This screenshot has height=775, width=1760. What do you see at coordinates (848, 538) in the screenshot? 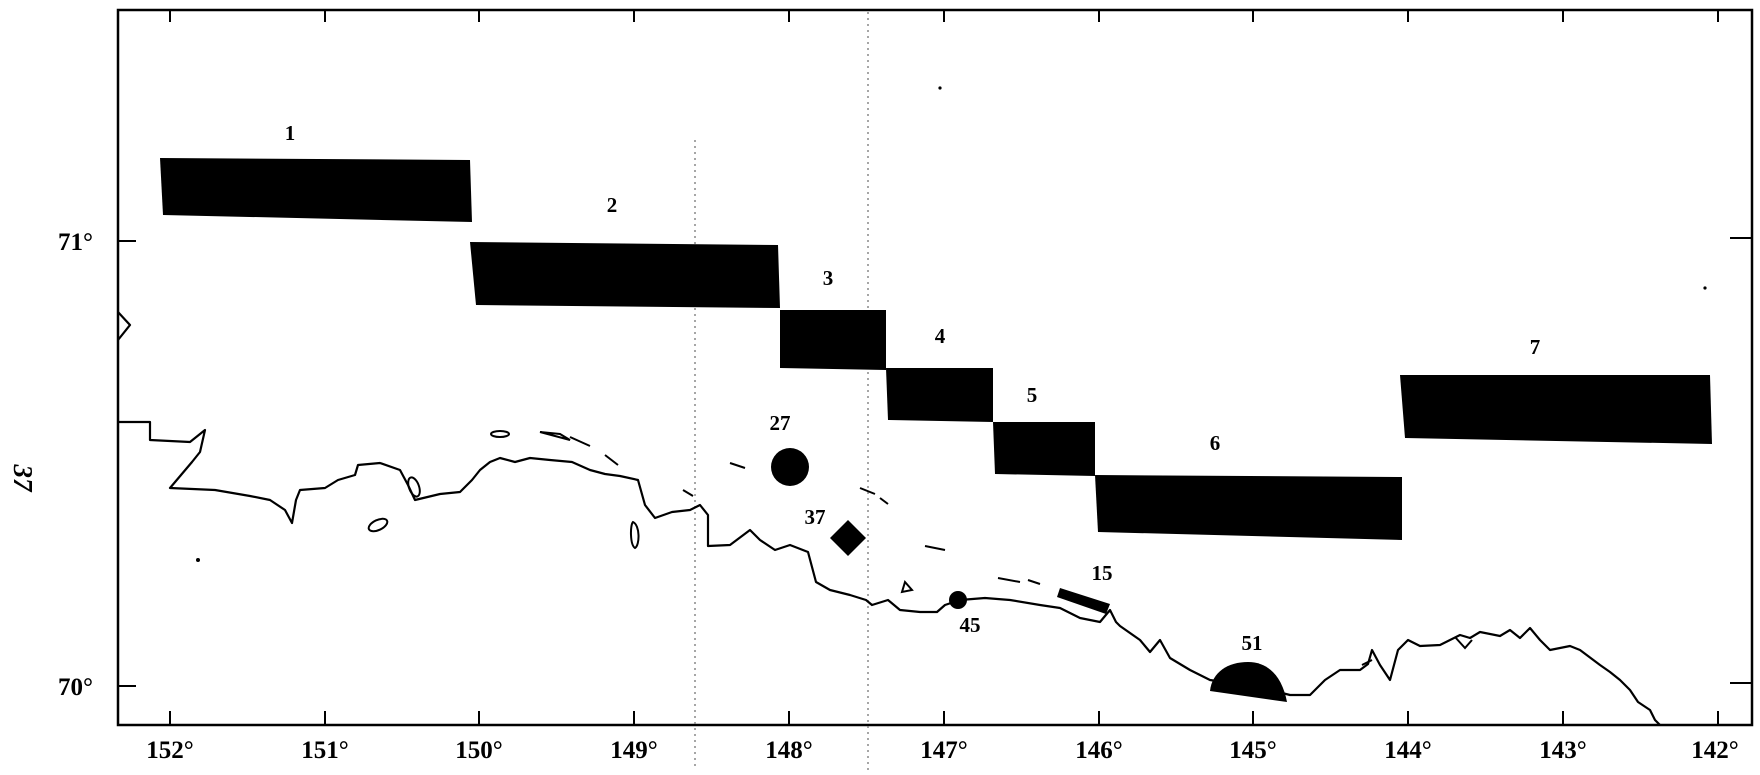
I see `site-37-marker` at bounding box center [848, 538].